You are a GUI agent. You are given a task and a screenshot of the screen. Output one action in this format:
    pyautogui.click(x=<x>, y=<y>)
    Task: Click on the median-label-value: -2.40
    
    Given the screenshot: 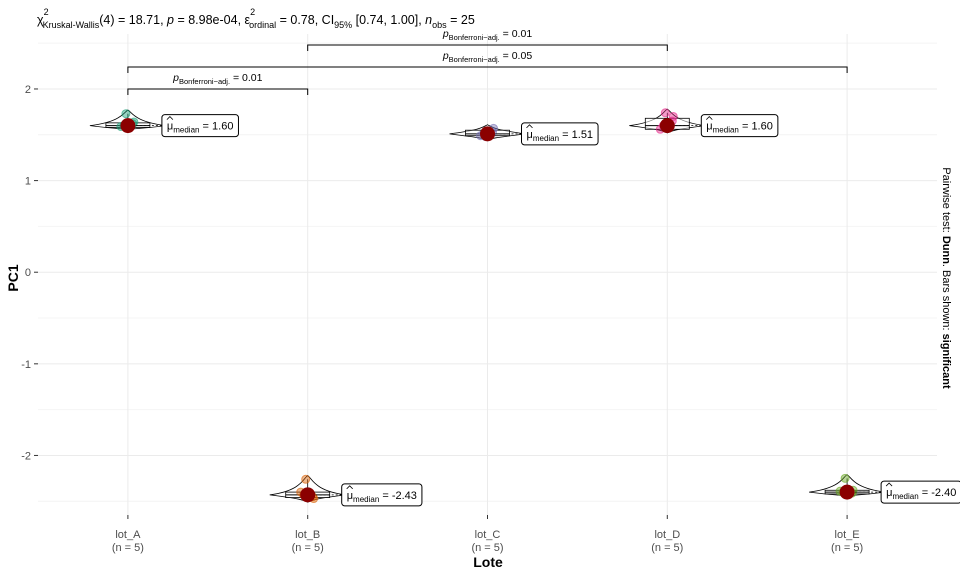 What is the action you would take?
    pyautogui.click(x=943, y=493)
    